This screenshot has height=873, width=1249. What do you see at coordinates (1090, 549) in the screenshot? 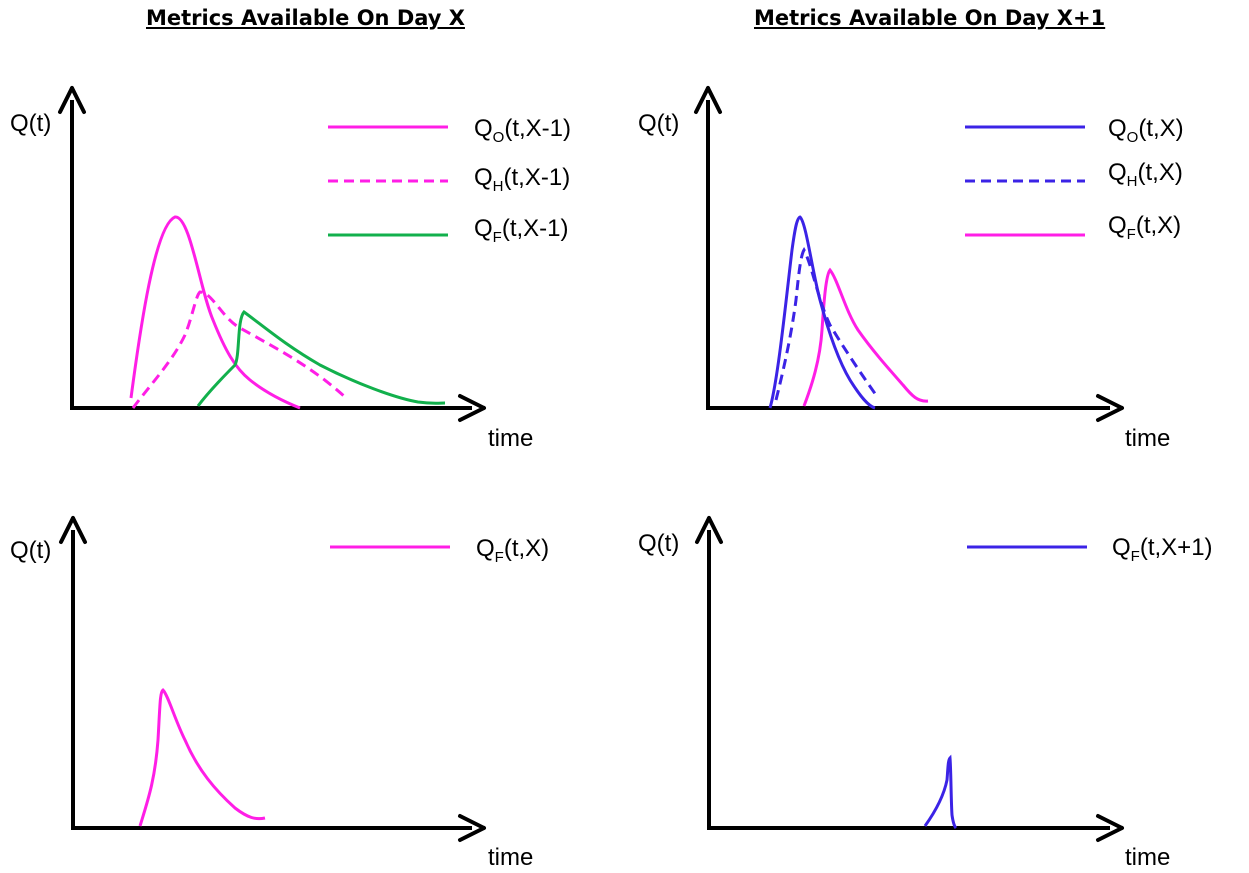
I see `legend-bottom-right: QF(t,X+1)` at bounding box center [1090, 549].